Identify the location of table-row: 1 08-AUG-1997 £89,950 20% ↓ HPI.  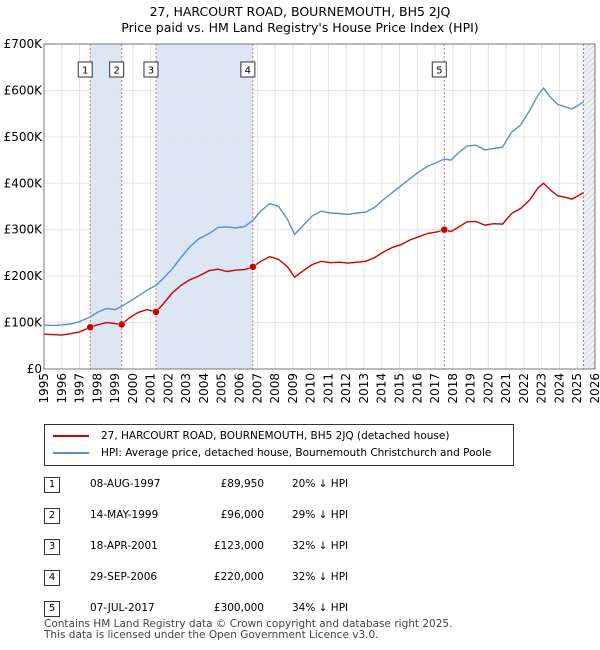
(264, 485).